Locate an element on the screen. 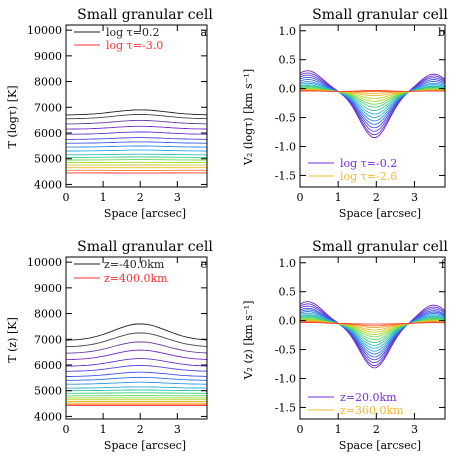  x-tick-label-a-2: 2 is located at coordinates (140, 197).